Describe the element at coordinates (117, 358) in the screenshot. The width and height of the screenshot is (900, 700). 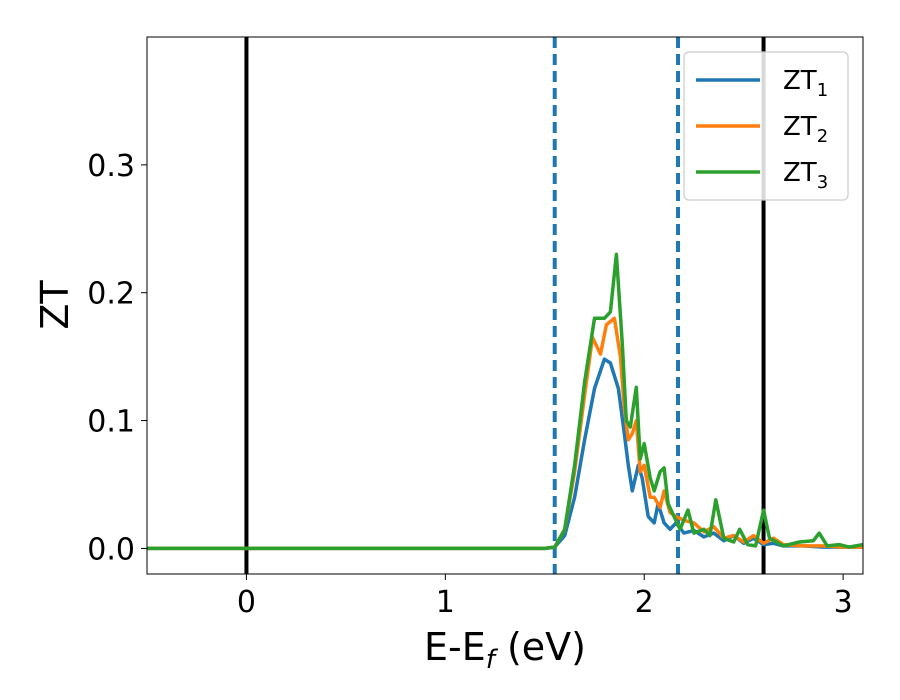
I see `y-axis-ticks: 0.0 0.1 0.2 0.3` at that location.